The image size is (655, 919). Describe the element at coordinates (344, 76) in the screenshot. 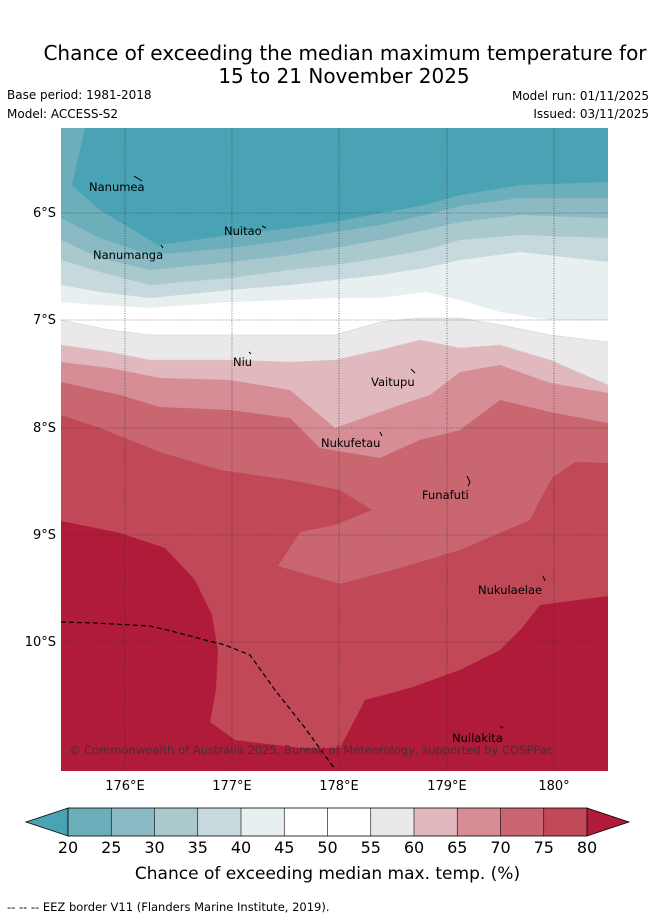

I see `chart-title-line2: 15 to 21 November 2025` at that location.